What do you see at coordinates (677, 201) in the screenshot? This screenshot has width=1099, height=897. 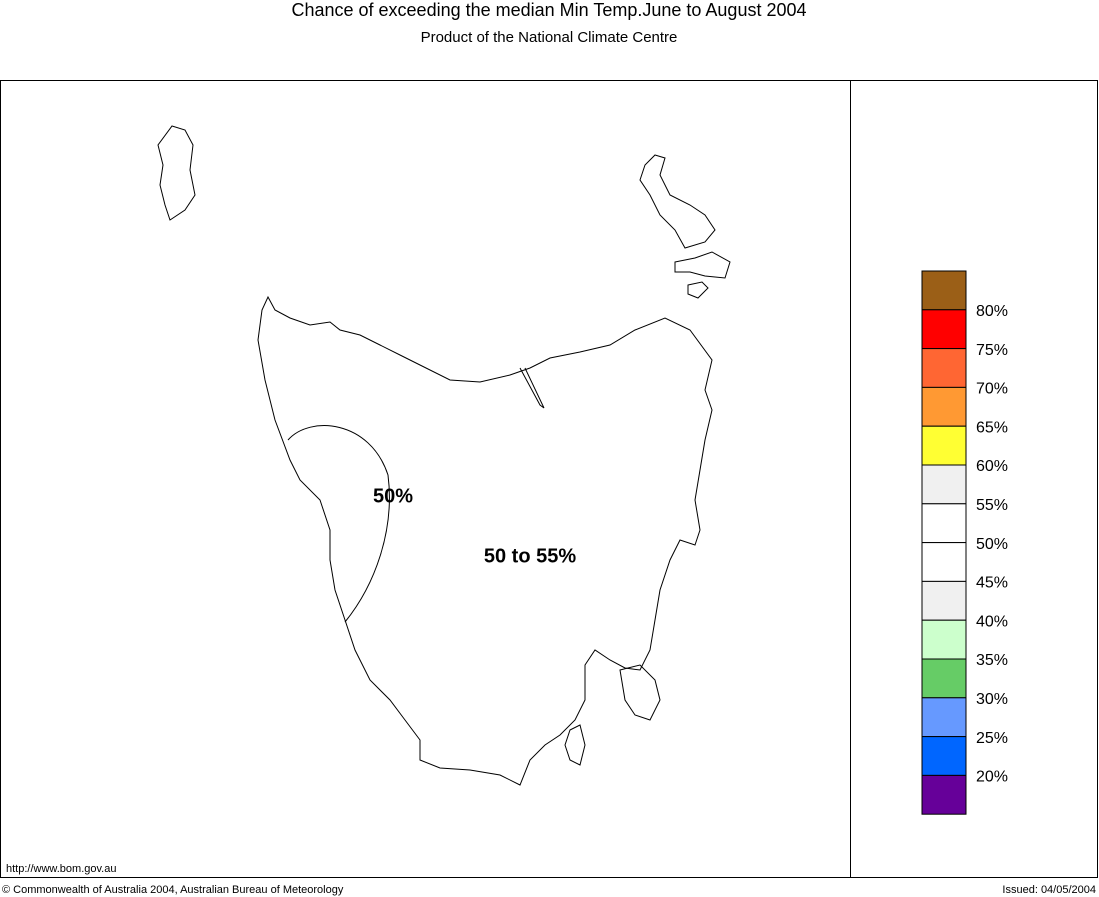 I see `flinders-island` at bounding box center [677, 201].